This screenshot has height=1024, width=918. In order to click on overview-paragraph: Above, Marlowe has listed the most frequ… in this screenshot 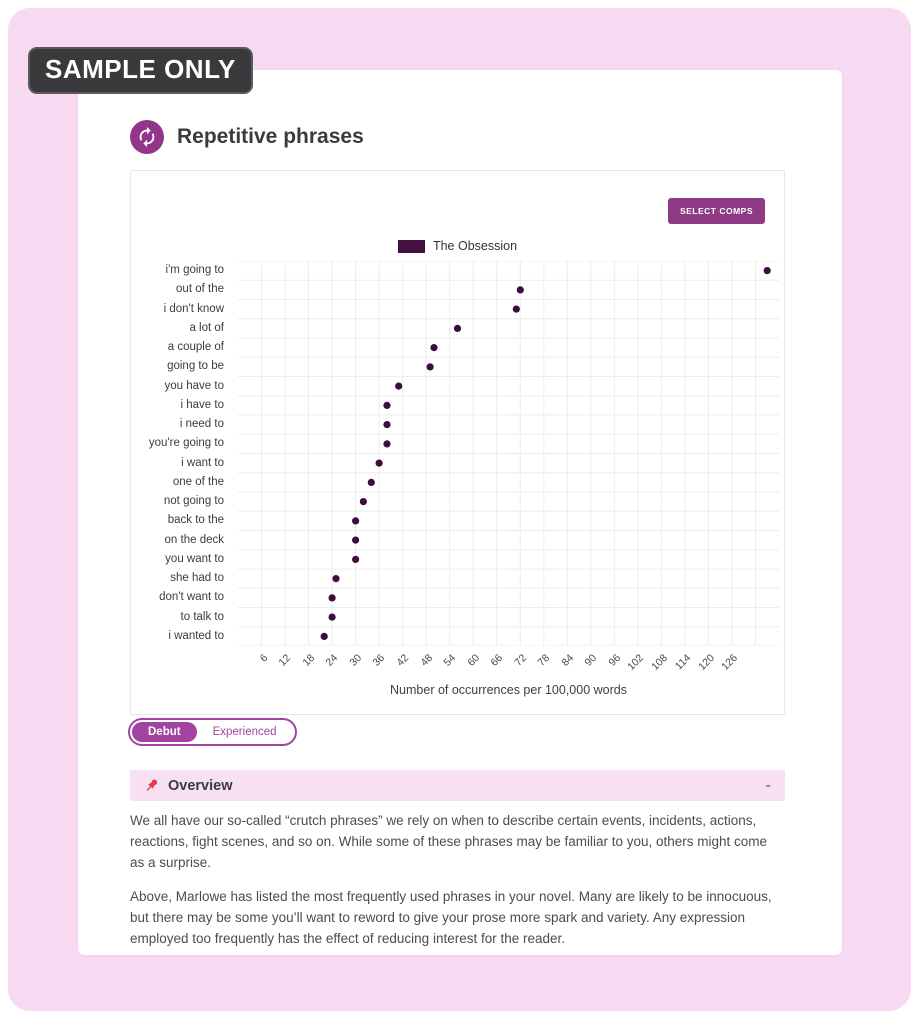, I will do `click(451, 917)`.